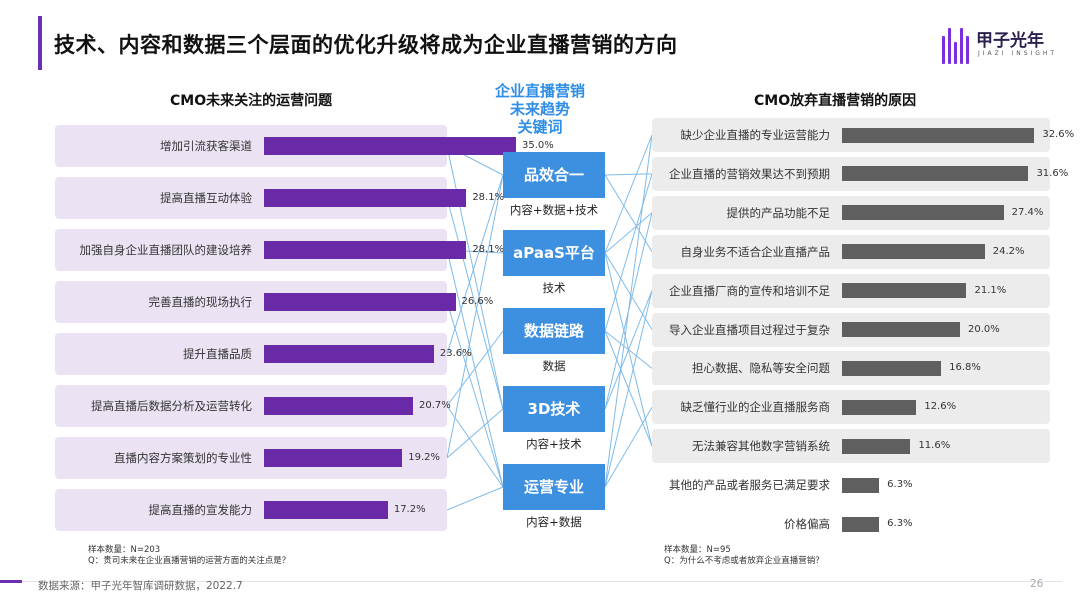 The width and height of the screenshot is (1080, 608). Describe the element at coordinates (539, 91) in the screenshot. I see `trend-heading-line: 企业直播营销` at that location.